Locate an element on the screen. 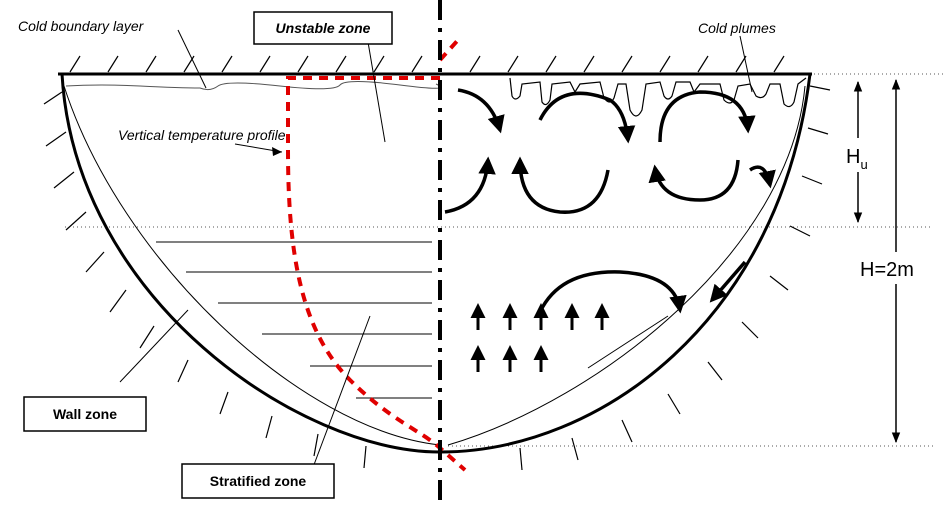 This screenshot has height=505, width=944. h-total-label-background is located at coordinates (896, 268).